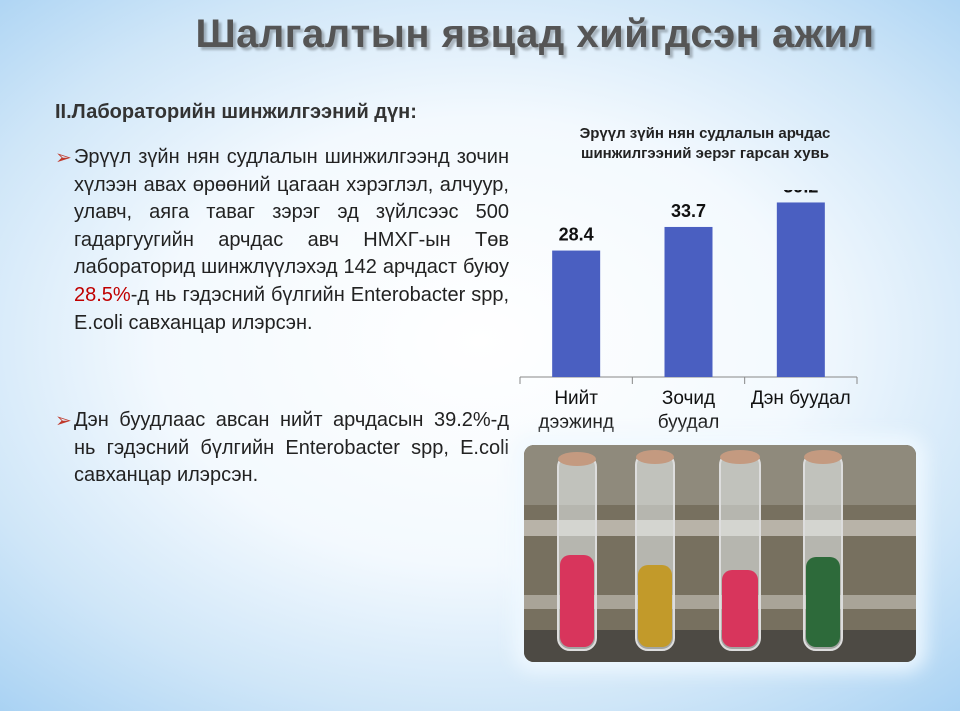 The height and width of the screenshot is (711, 960). Describe the element at coordinates (688, 211) in the screenshot. I see `data-label: 33.7` at that location.